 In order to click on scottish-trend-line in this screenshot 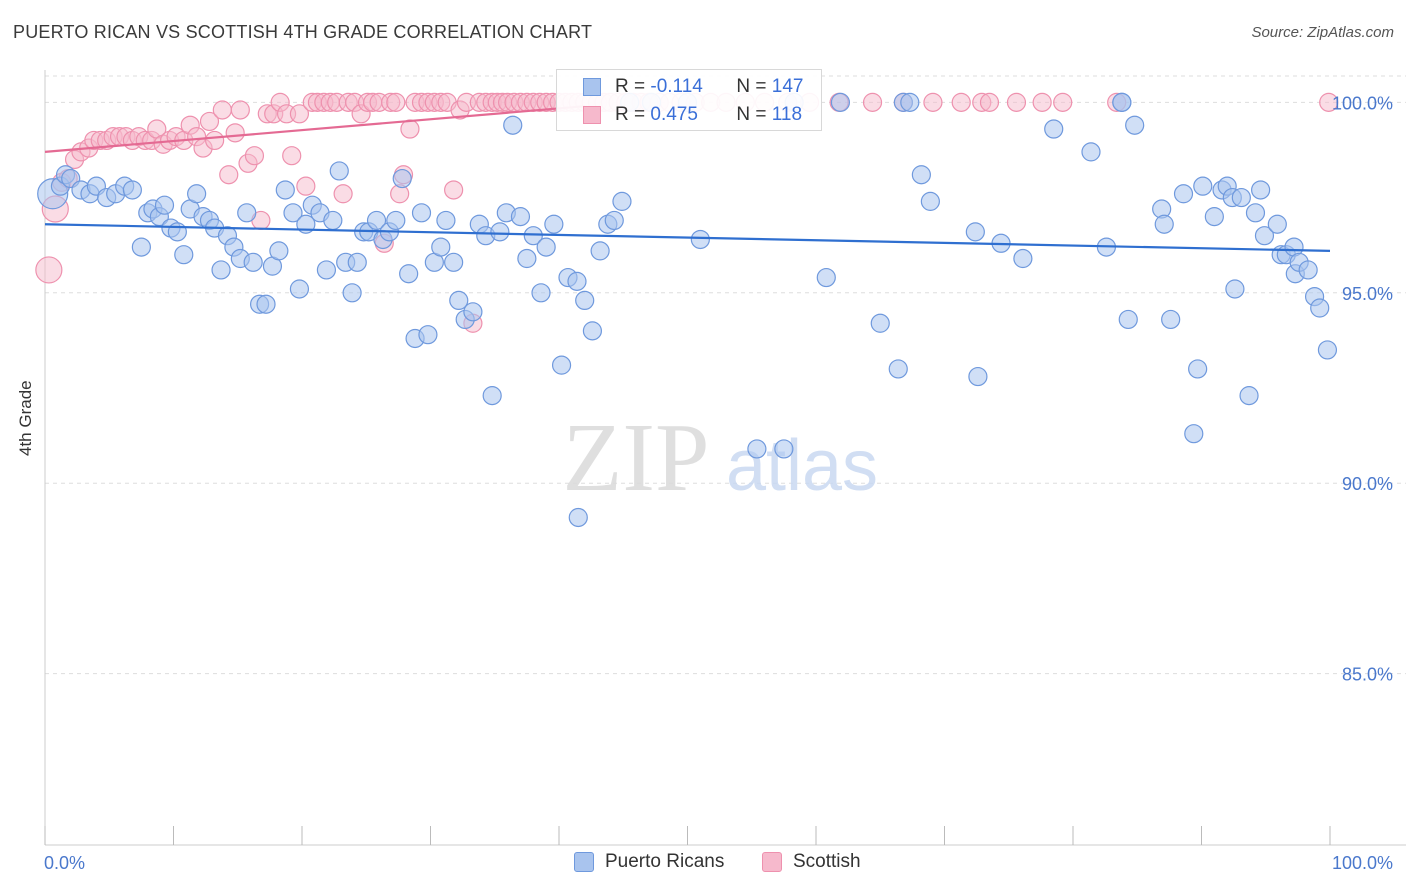, I will do `click(314, 129)`.